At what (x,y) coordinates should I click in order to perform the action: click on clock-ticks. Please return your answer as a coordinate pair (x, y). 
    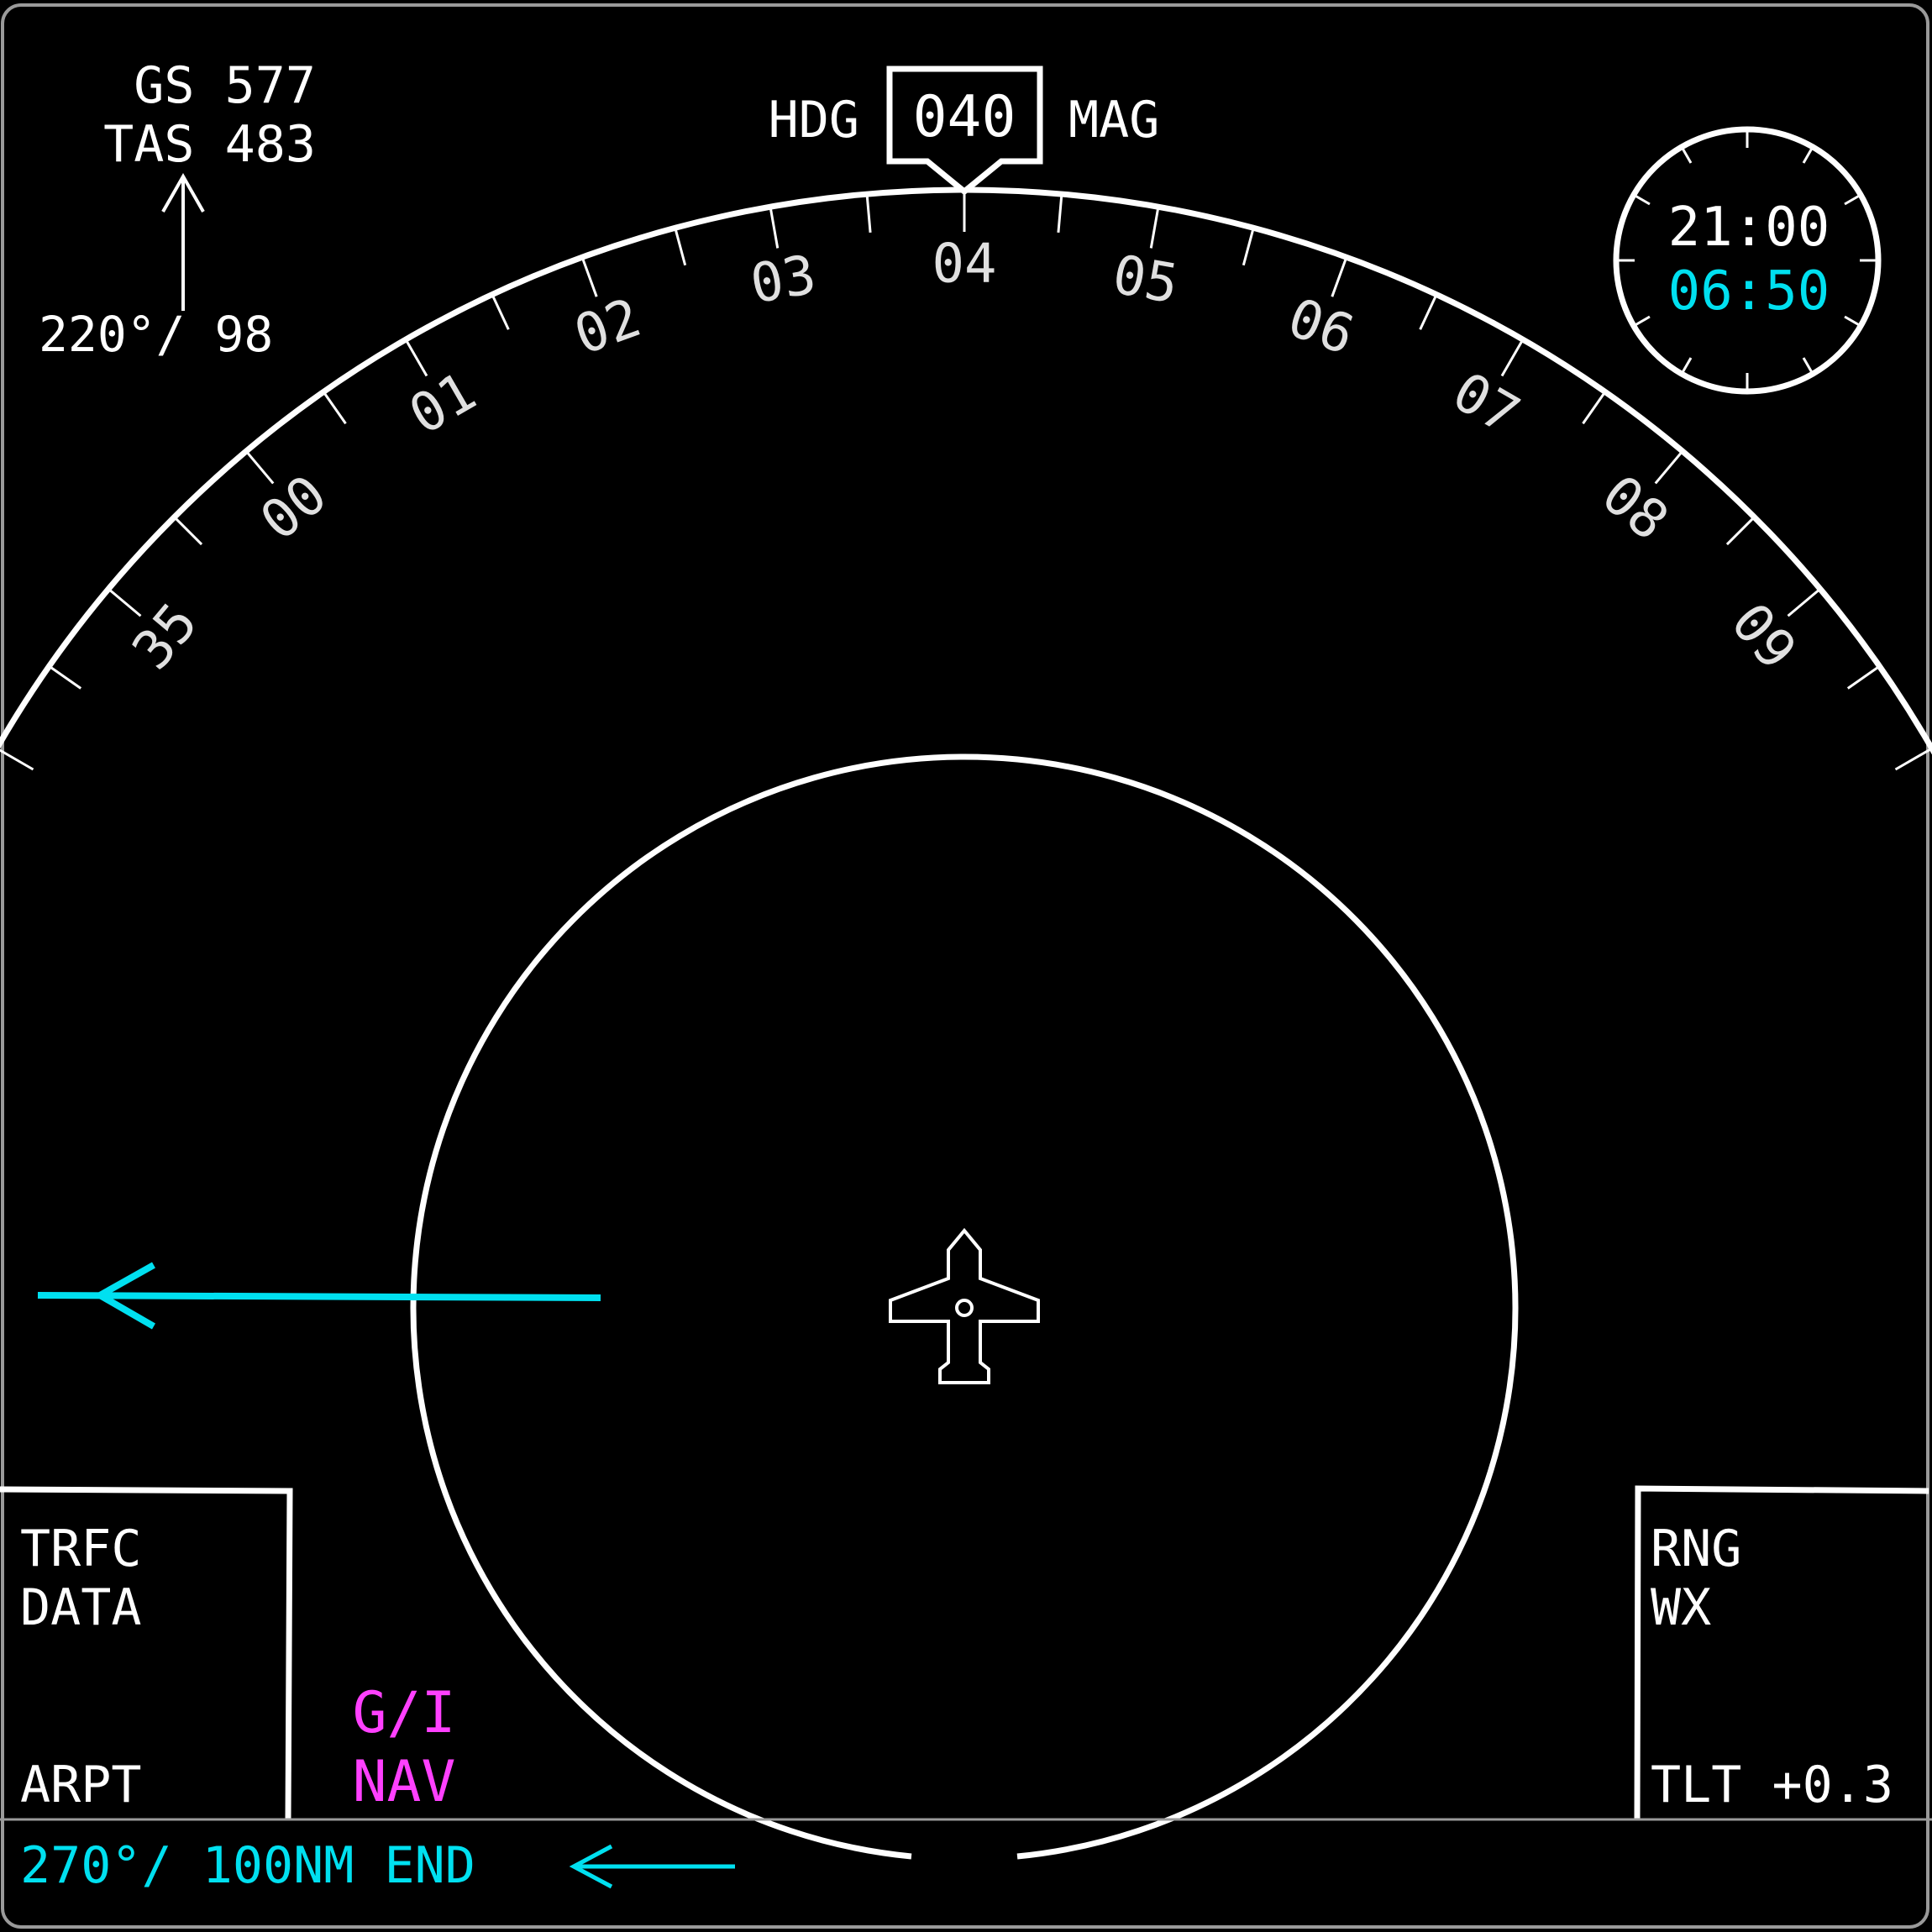
    Looking at the image, I should click on (1747, 260).